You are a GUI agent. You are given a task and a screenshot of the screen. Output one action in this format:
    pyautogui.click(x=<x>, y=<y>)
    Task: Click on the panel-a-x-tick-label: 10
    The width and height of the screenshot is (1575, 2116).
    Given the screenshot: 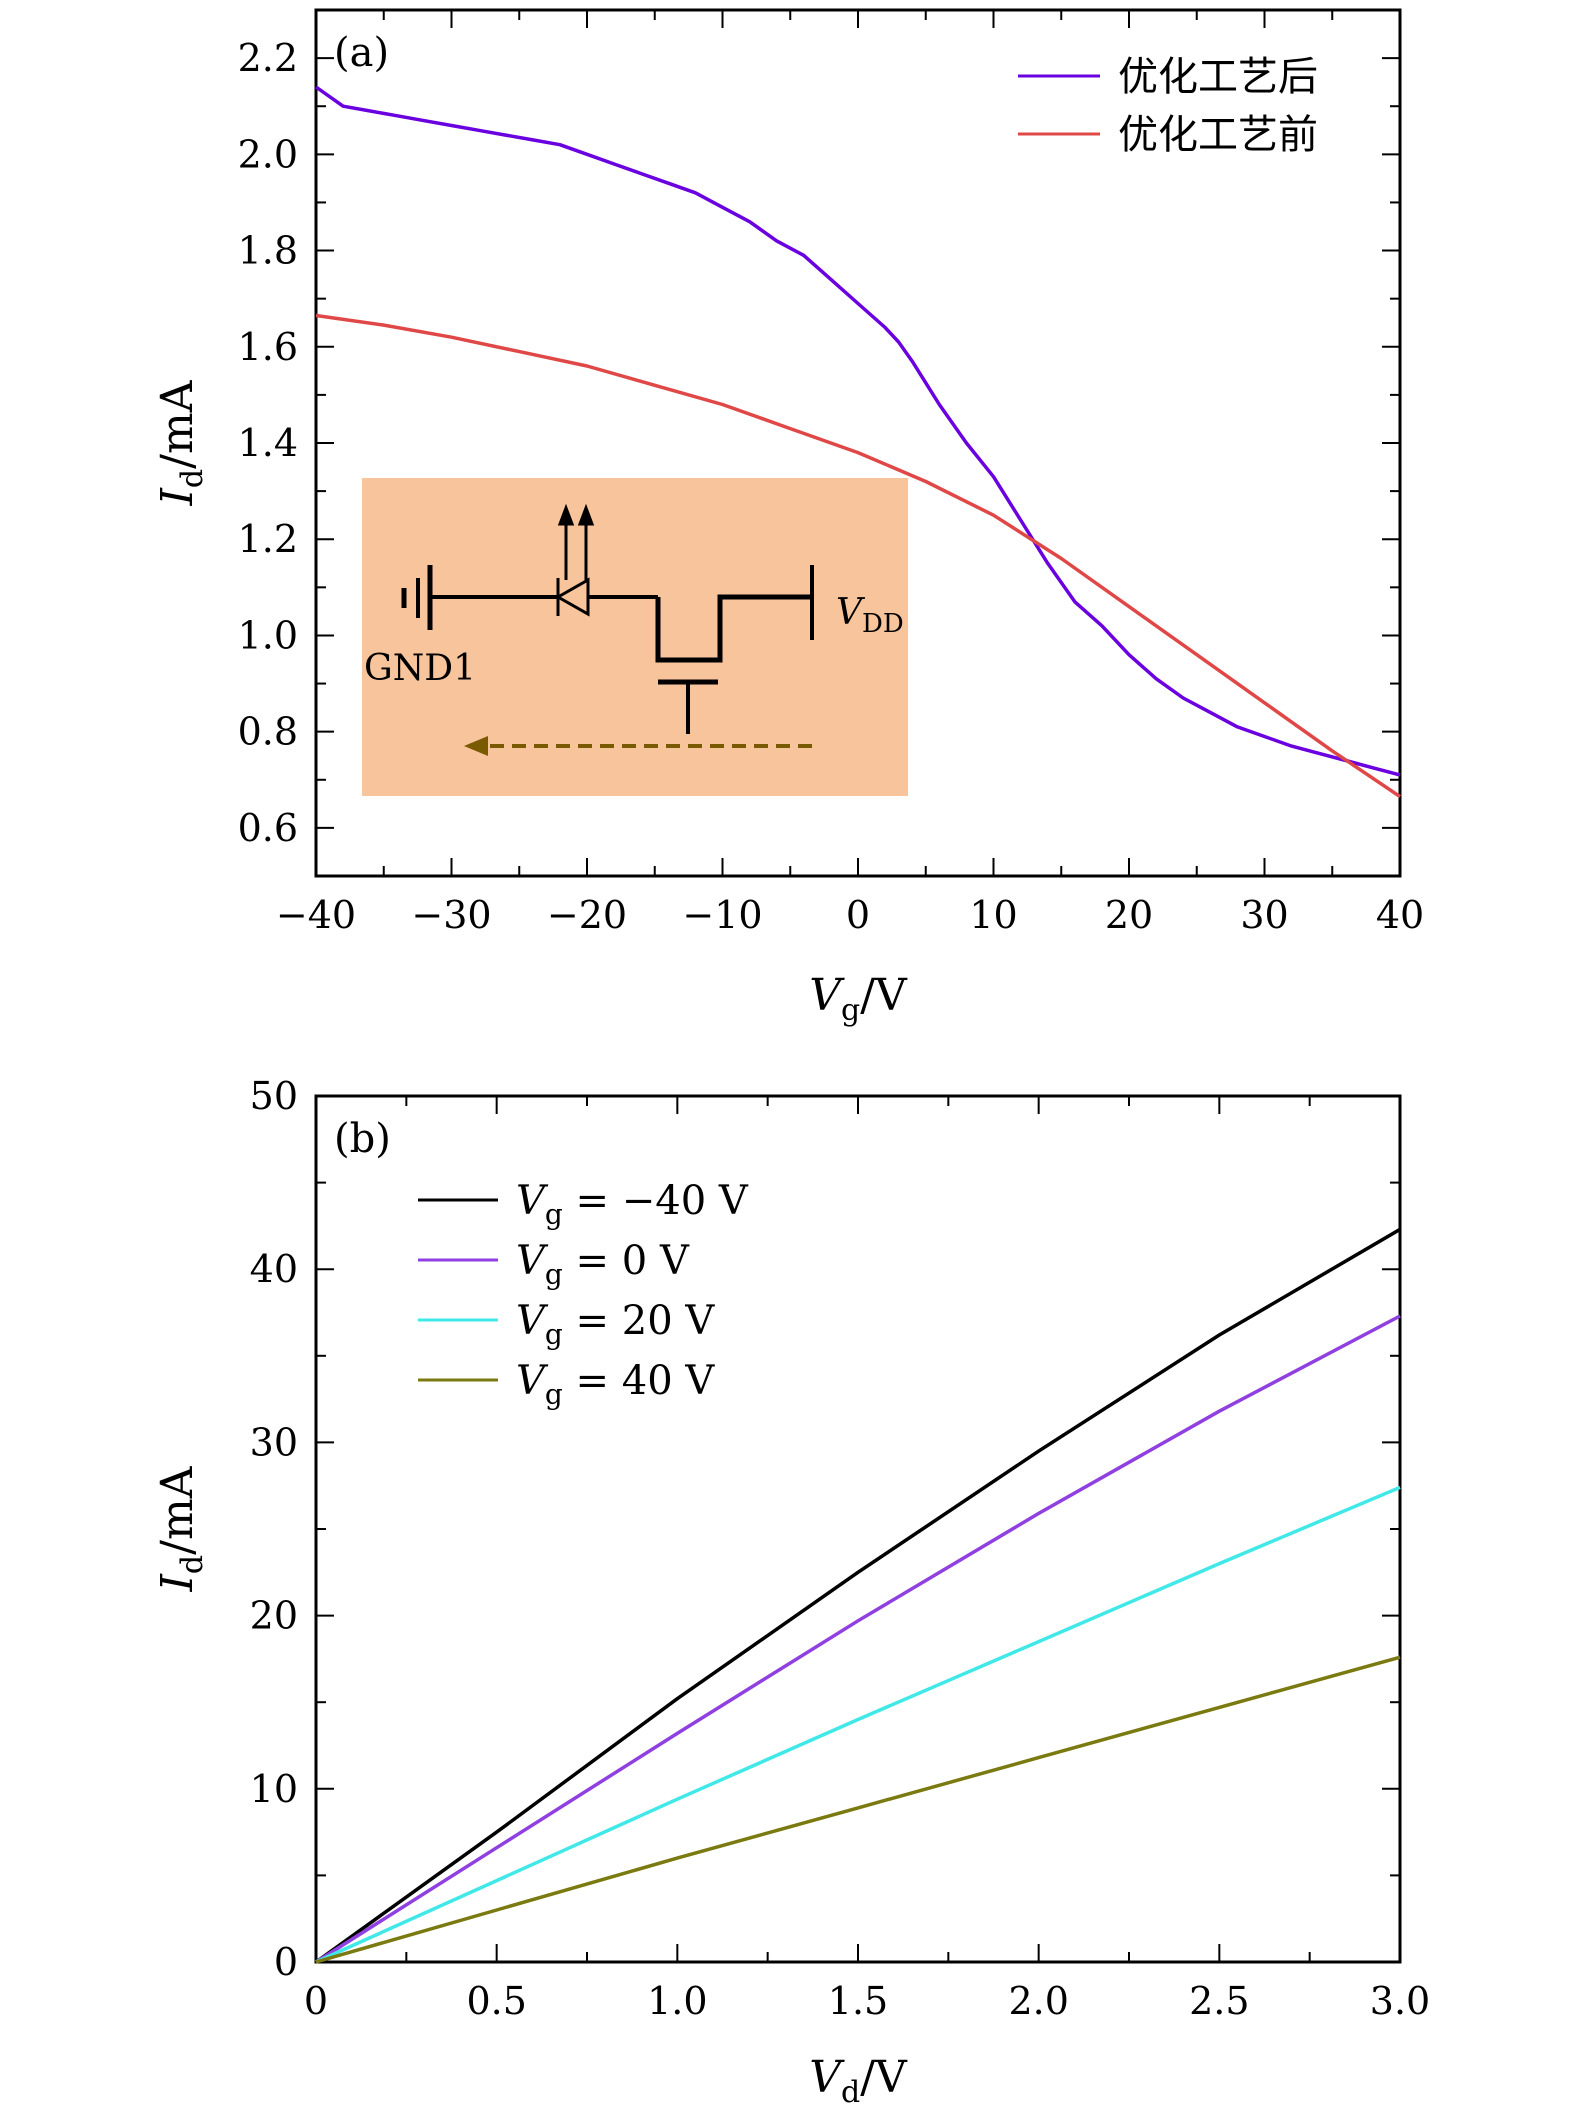 What is the action you would take?
    pyautogui.click(x=993, y=915)
    